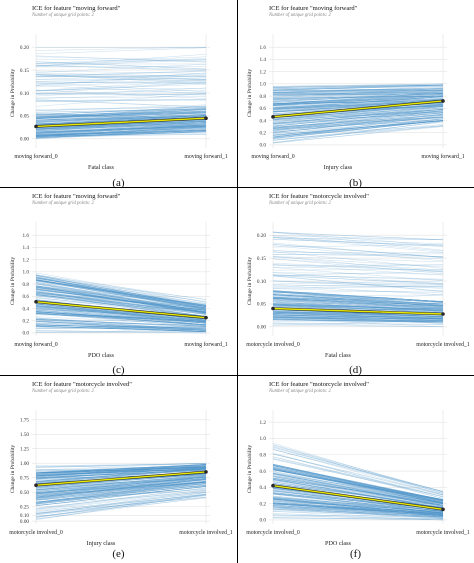 This screenshot has width=474, height=563. What do you see at coordinates (24, 493) in the screenshot?
I see `y-tick-label: 0.50` at bounding box center [24, 493].